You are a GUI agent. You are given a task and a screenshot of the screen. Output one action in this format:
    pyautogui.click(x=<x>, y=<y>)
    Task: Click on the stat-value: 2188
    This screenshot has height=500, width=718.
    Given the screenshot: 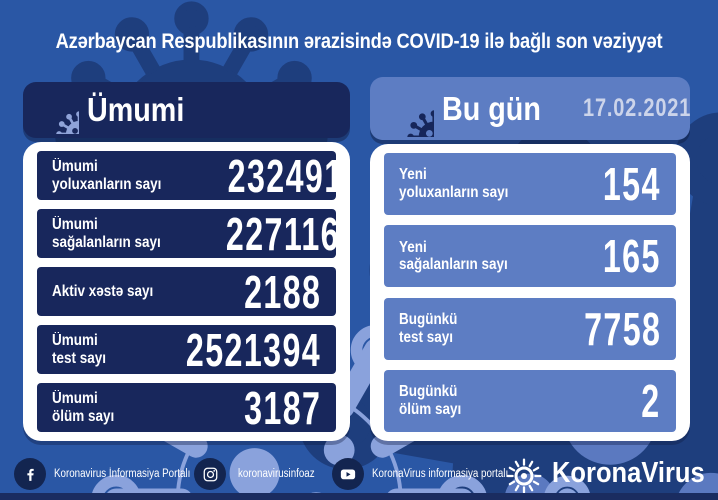 What is the action you would take?
    pyautogui.click(x=282, y=291)
    